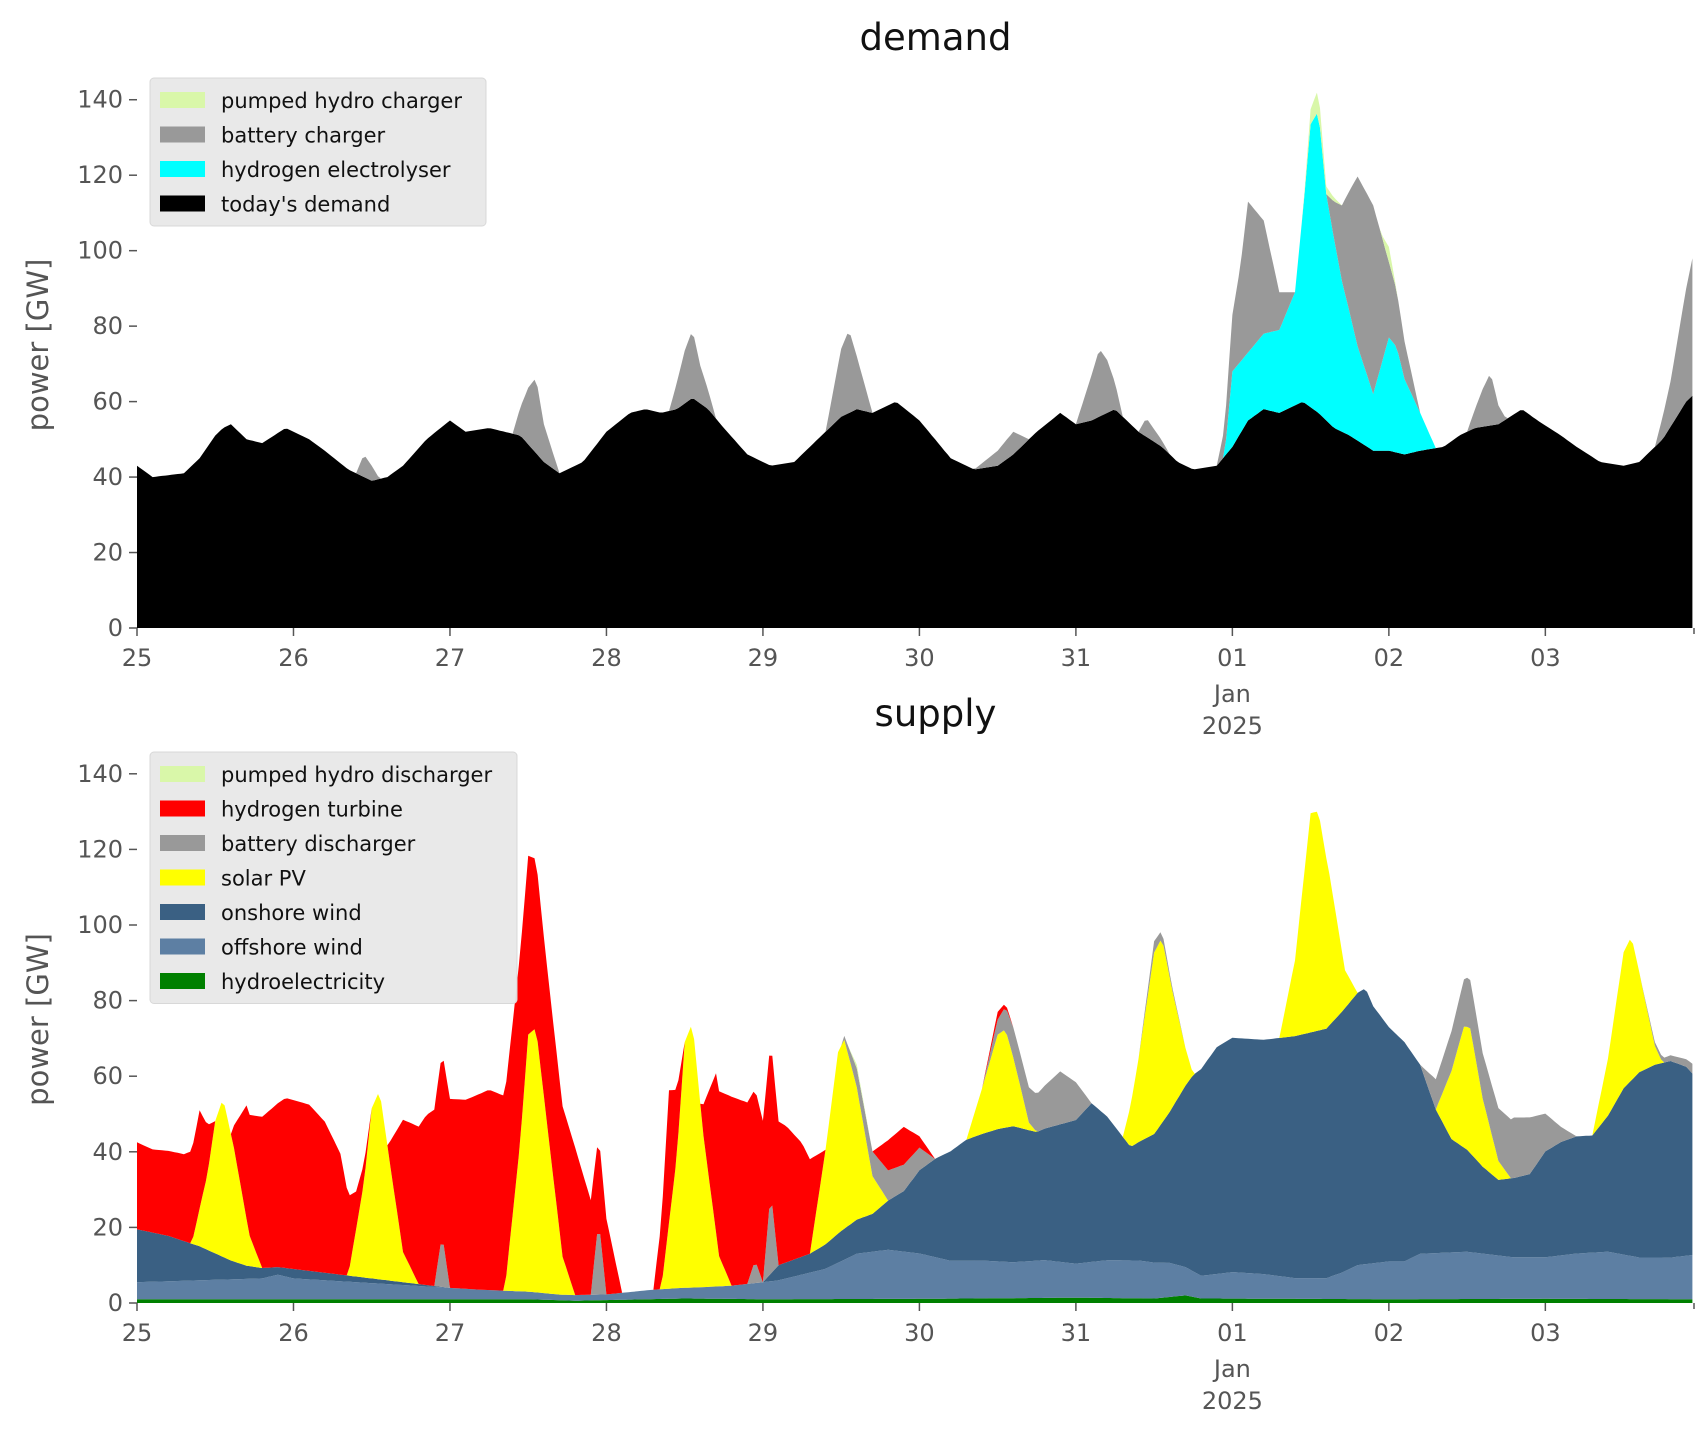 This screenshot has width=1706, height=1431. Describe the element at coordinates (356, 775) in the screenshot. I see `legend-label: pumped hydro discharger` at that location.